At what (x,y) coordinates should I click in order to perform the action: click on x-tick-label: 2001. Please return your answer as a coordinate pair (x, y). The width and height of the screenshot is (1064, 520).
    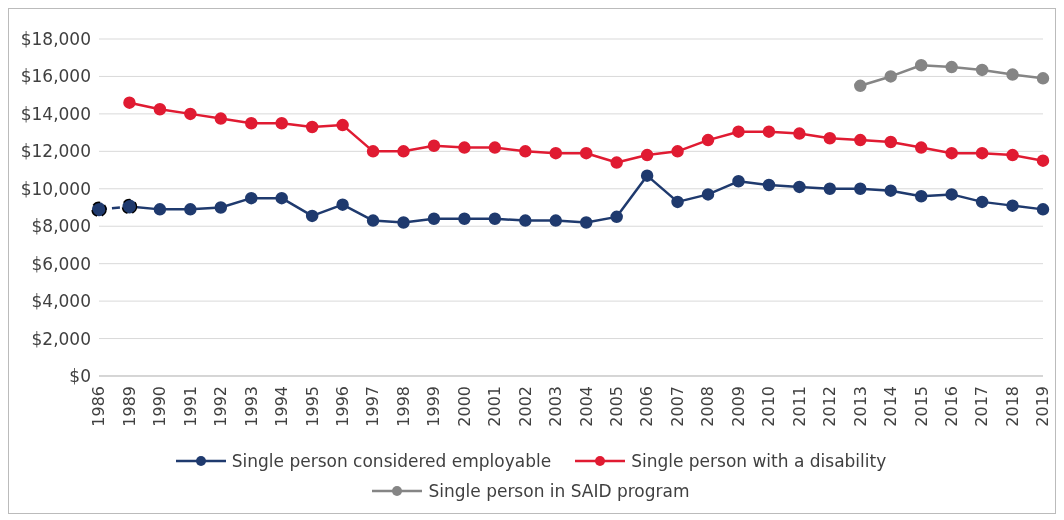
    Looking at the image, I should click on (495, 406).